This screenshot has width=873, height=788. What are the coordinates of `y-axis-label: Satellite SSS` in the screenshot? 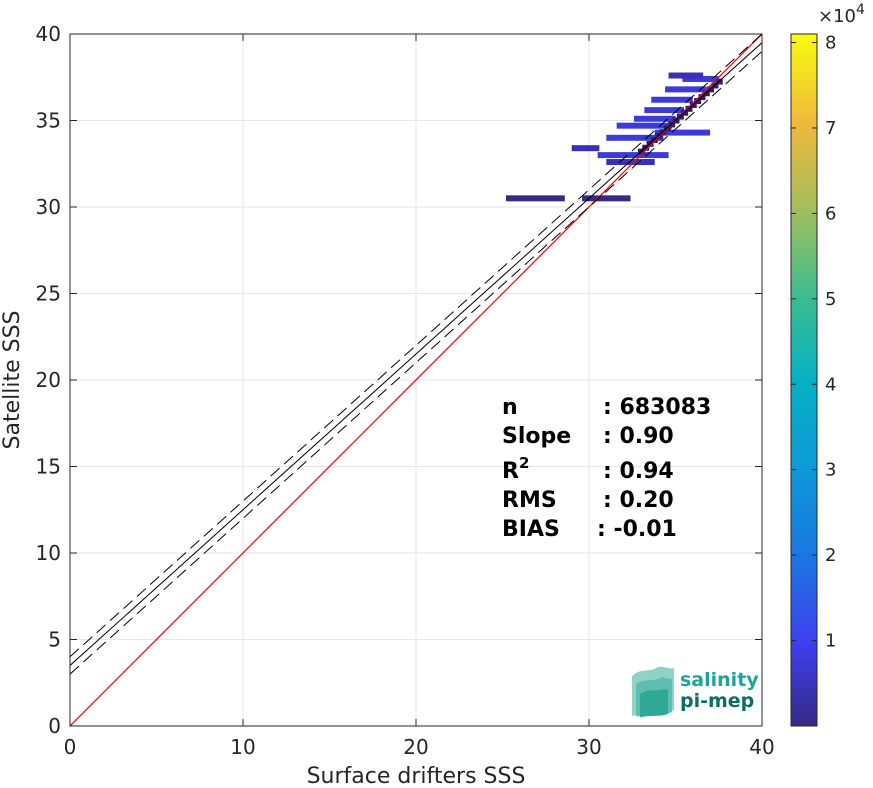 It's located at (12, 380).